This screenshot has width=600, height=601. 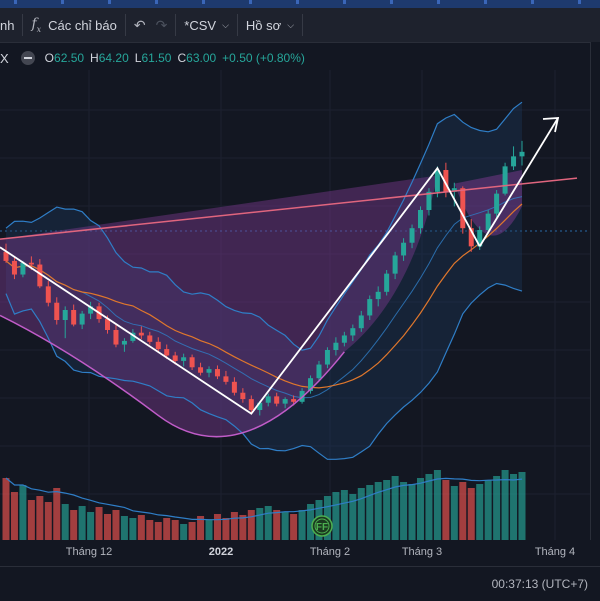 I want to click on redo-button: ↷, so click(x=165, y=25).